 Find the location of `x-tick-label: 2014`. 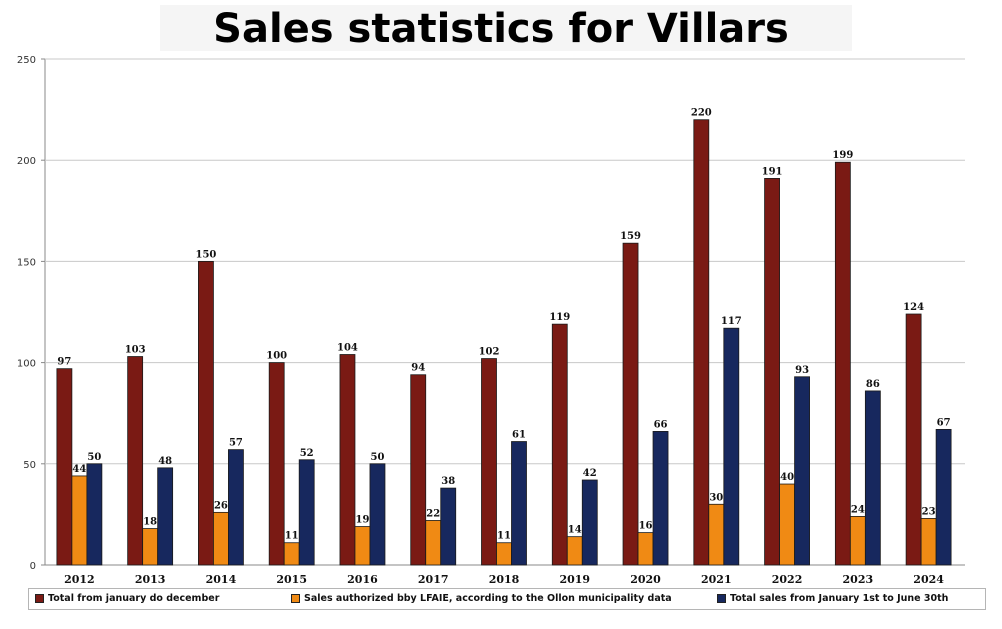

x-tick-label: 2014 is located at coordinates (221, 579).